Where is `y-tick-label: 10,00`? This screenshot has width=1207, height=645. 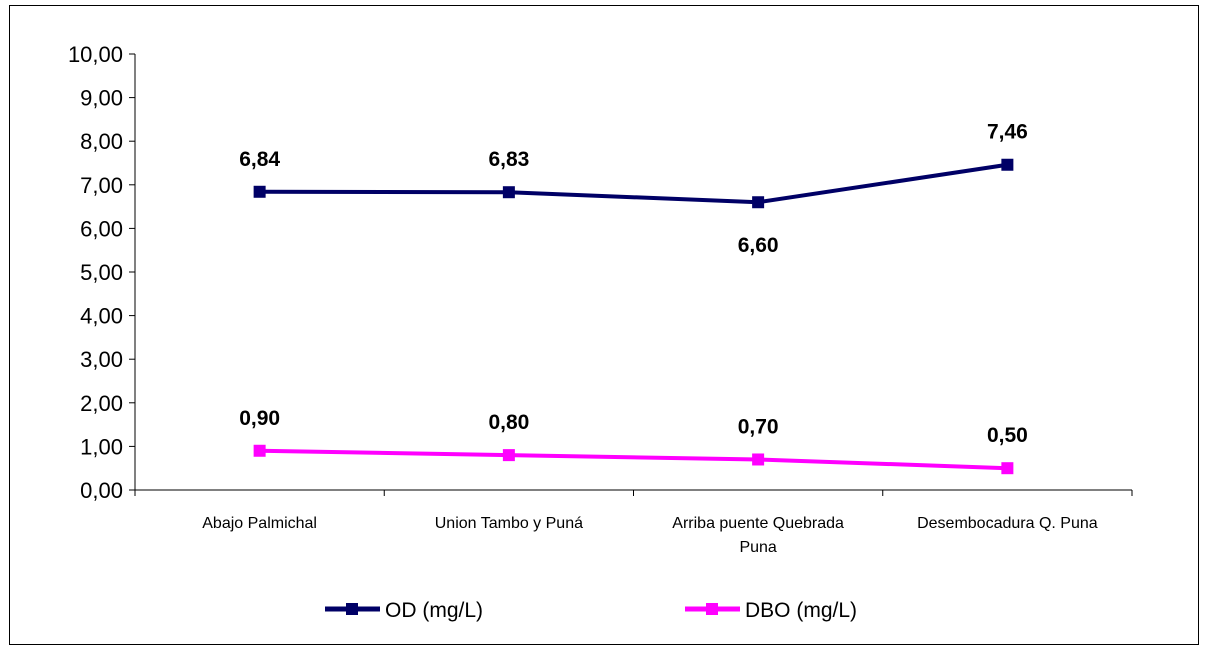 y-tick-label: 10,00 is located at coordinates (95, 54).